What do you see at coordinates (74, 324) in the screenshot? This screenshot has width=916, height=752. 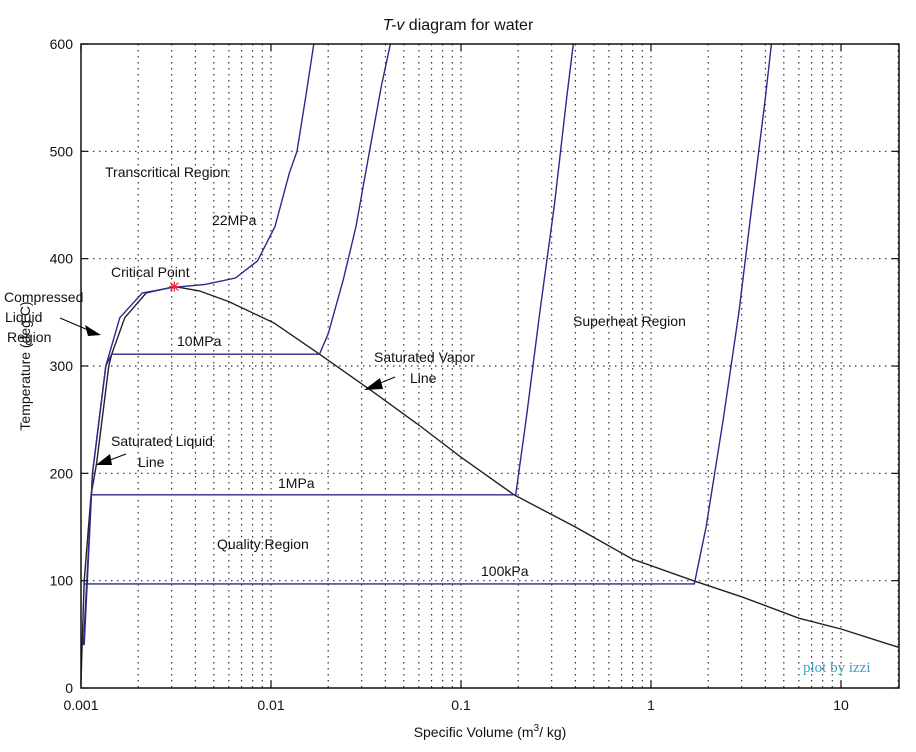 I see `compressed-liquid-arrow-line` at bounding box center [74, 324].